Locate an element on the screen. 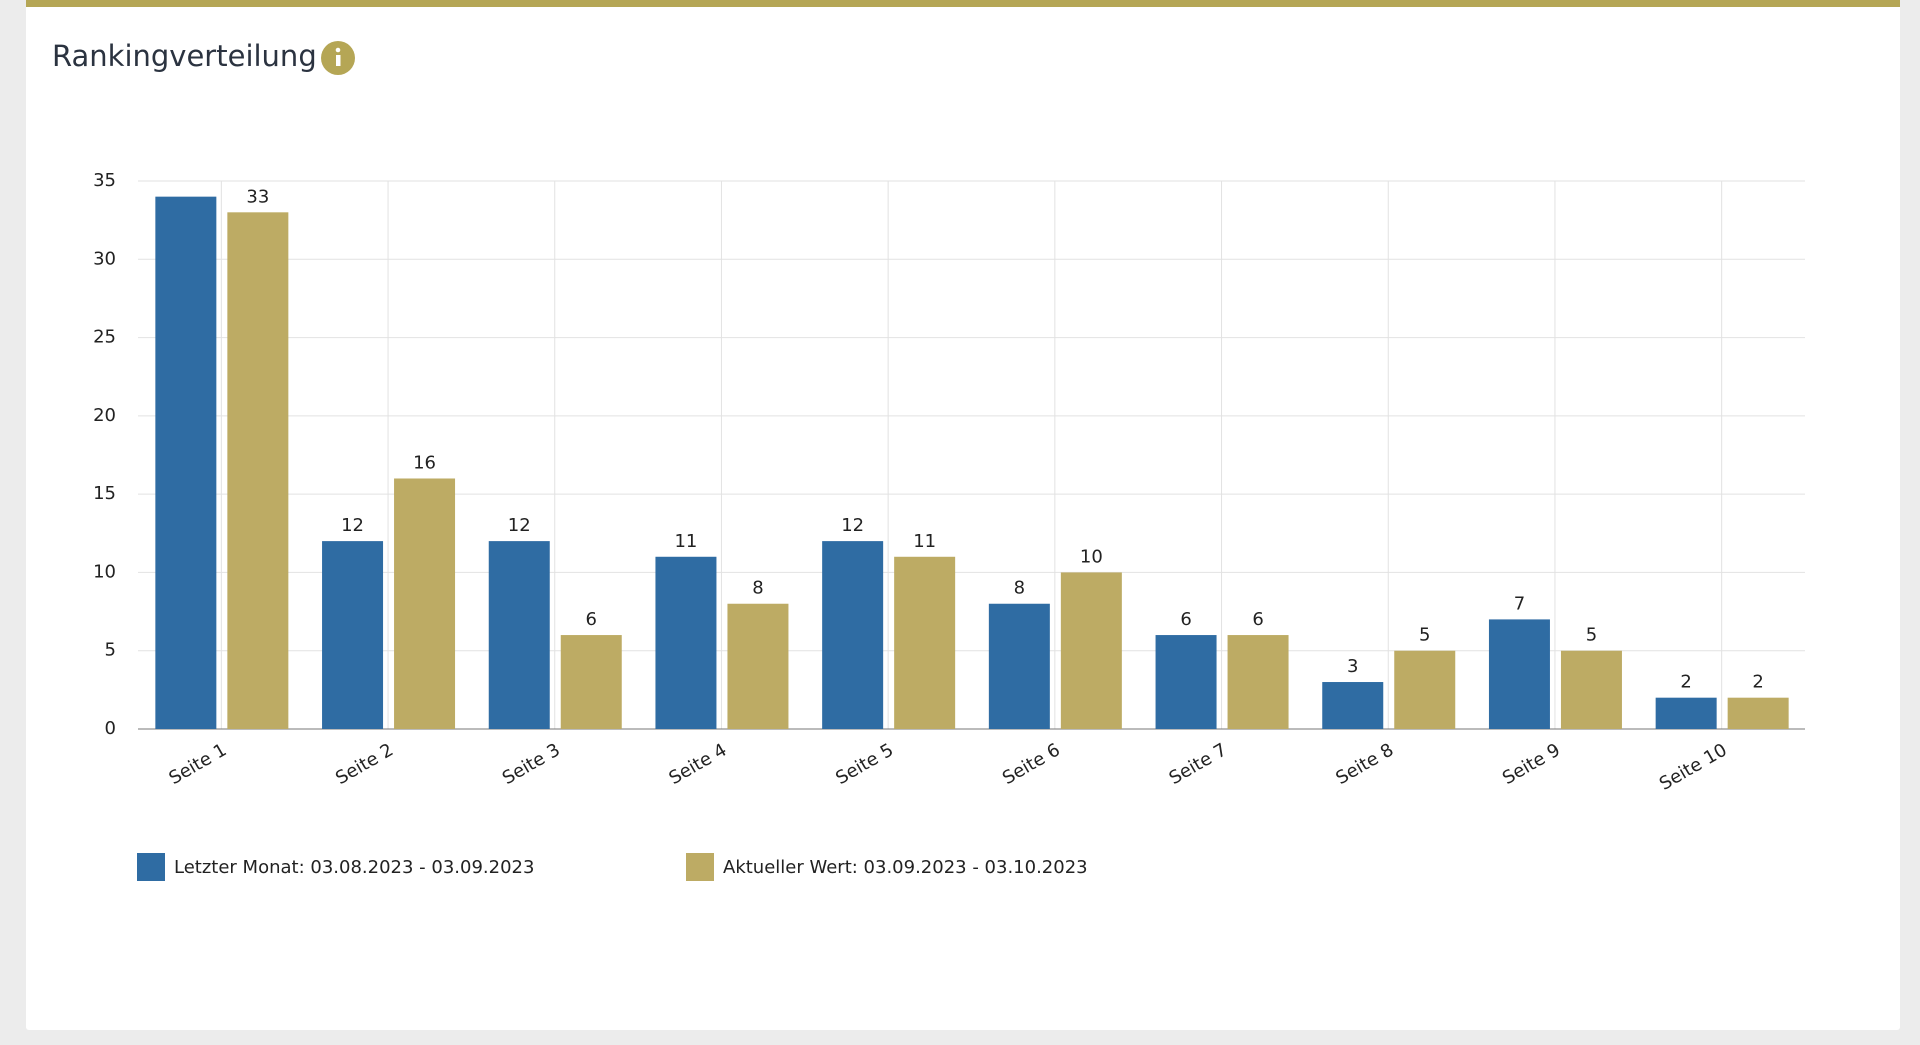 This screenshot has width=1920, height=1045. y-tick-label: 5 is located at coordinates (110, 650).